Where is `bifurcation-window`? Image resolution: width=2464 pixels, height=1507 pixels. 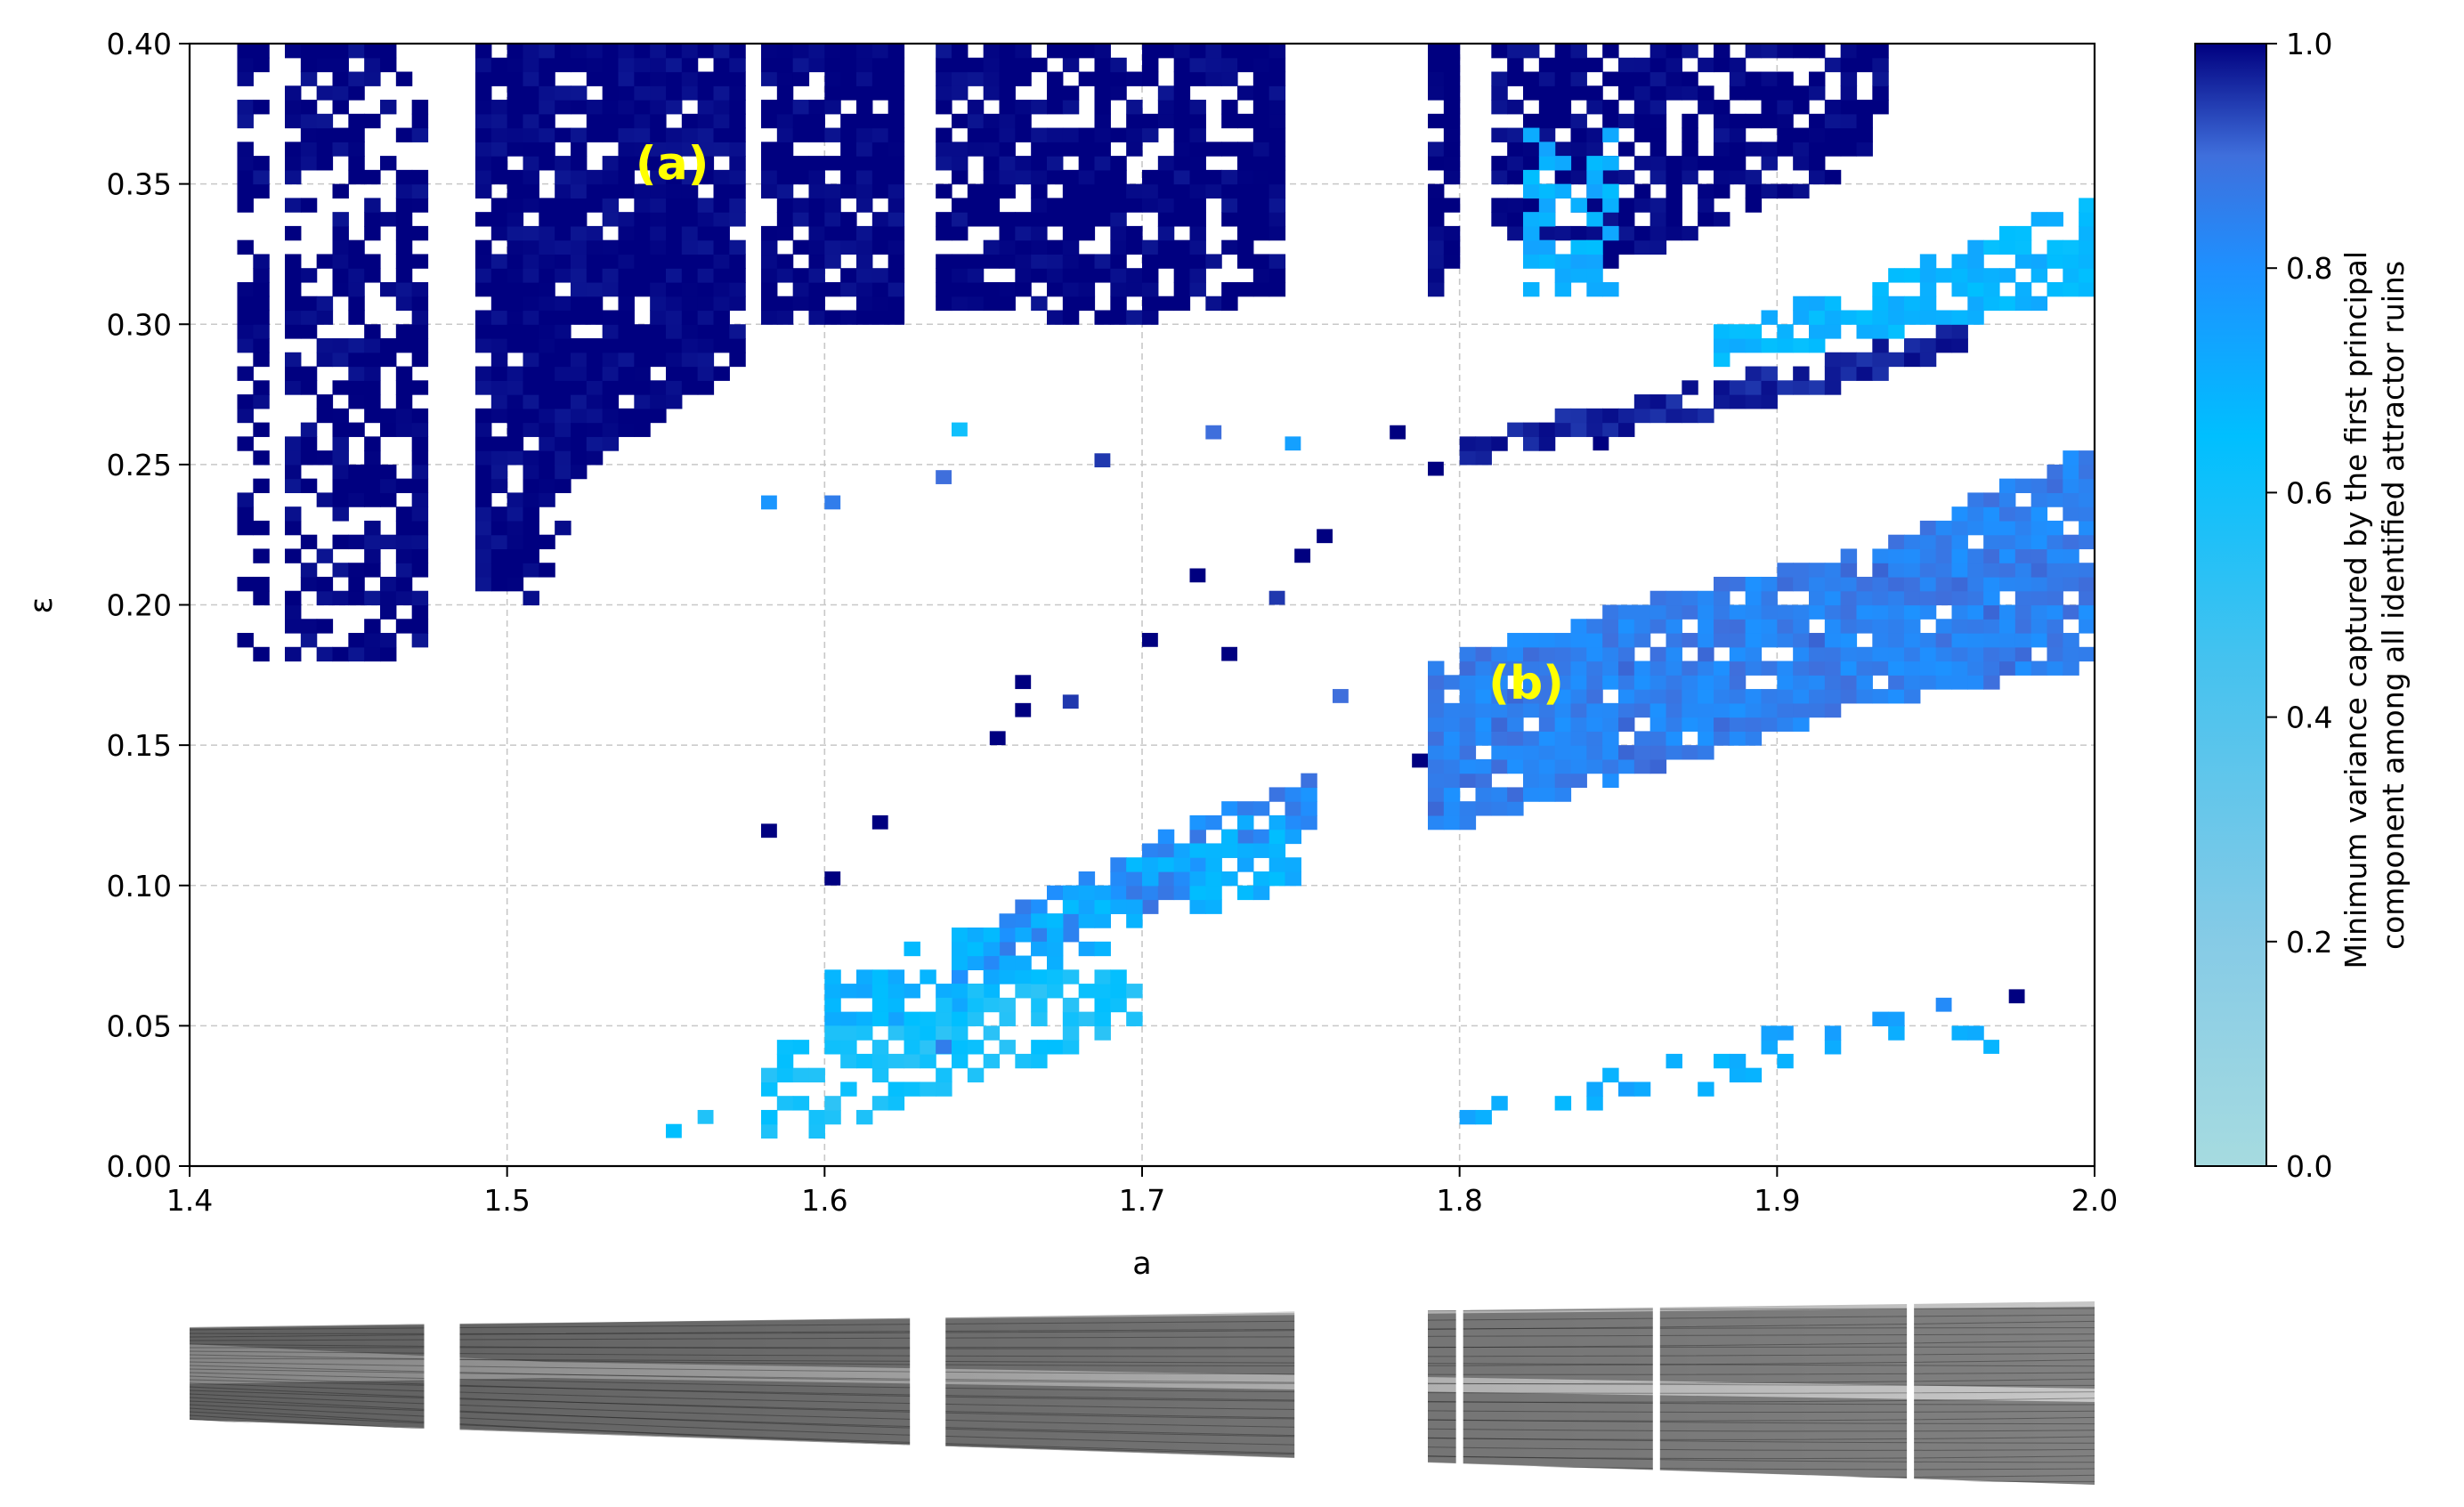 bifurcation-window is located at coordinates (1459, 1393).